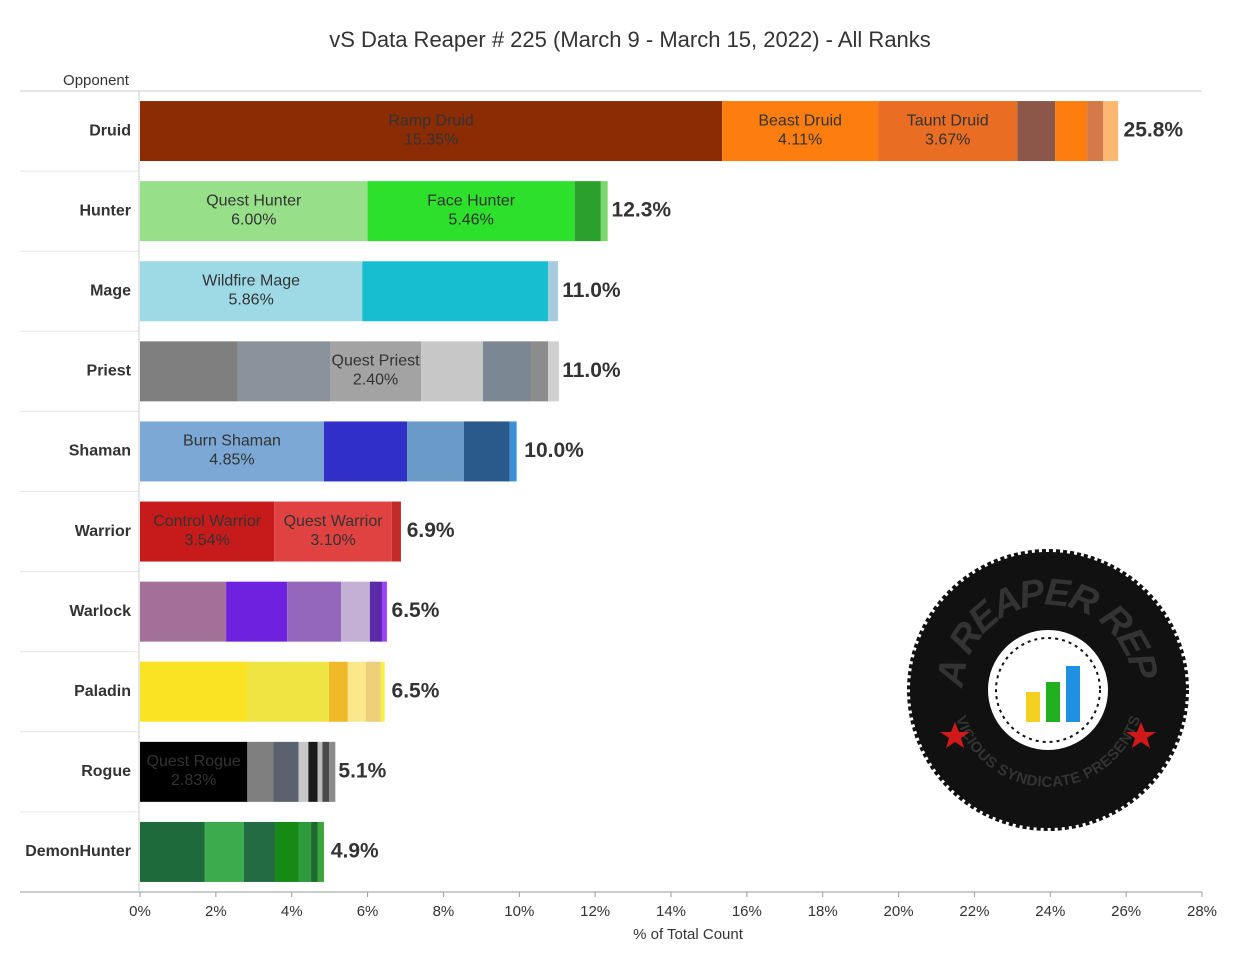 The image size is (1244, 954). What do you see at coordinates (140, 911) in the screenshot?
I see `x-tick-label: 0%` at bounding box center [140, 911].